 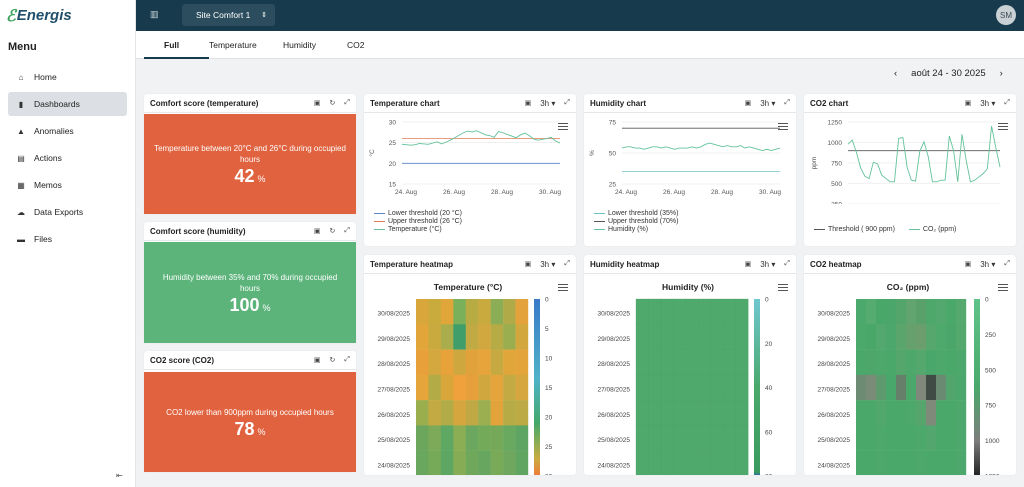 What do you see at coordinates (549, 447) in the screenshot?
I see `color-scale-label: 25` at bounding box center [549, 447].